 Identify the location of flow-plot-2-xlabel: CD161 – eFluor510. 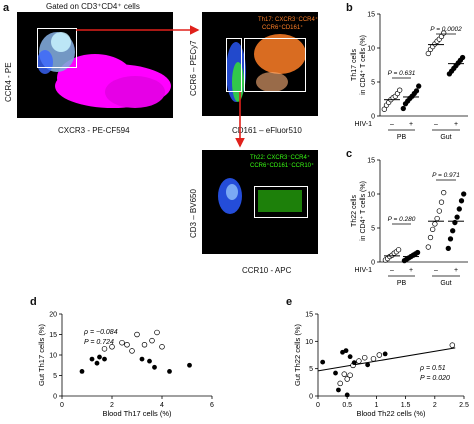
(267, 130).